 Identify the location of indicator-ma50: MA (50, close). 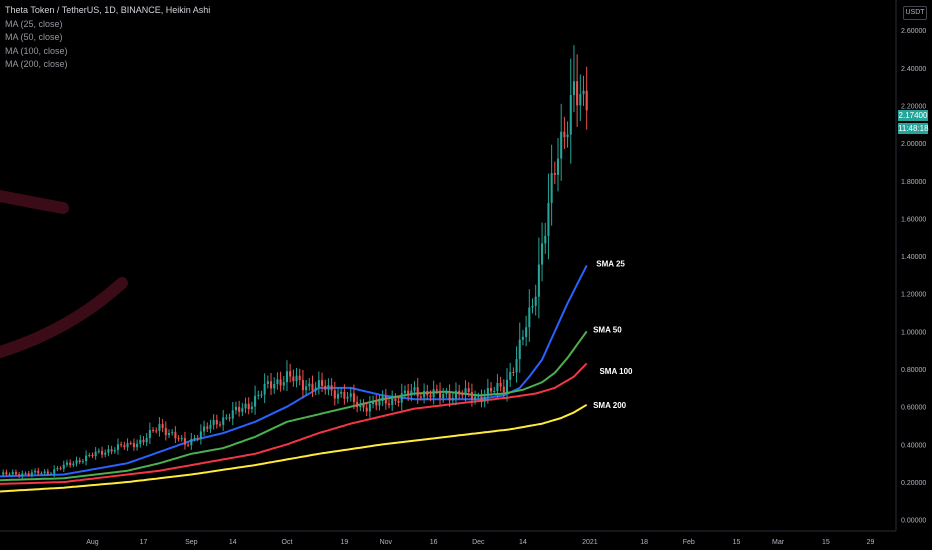
(34, 37).